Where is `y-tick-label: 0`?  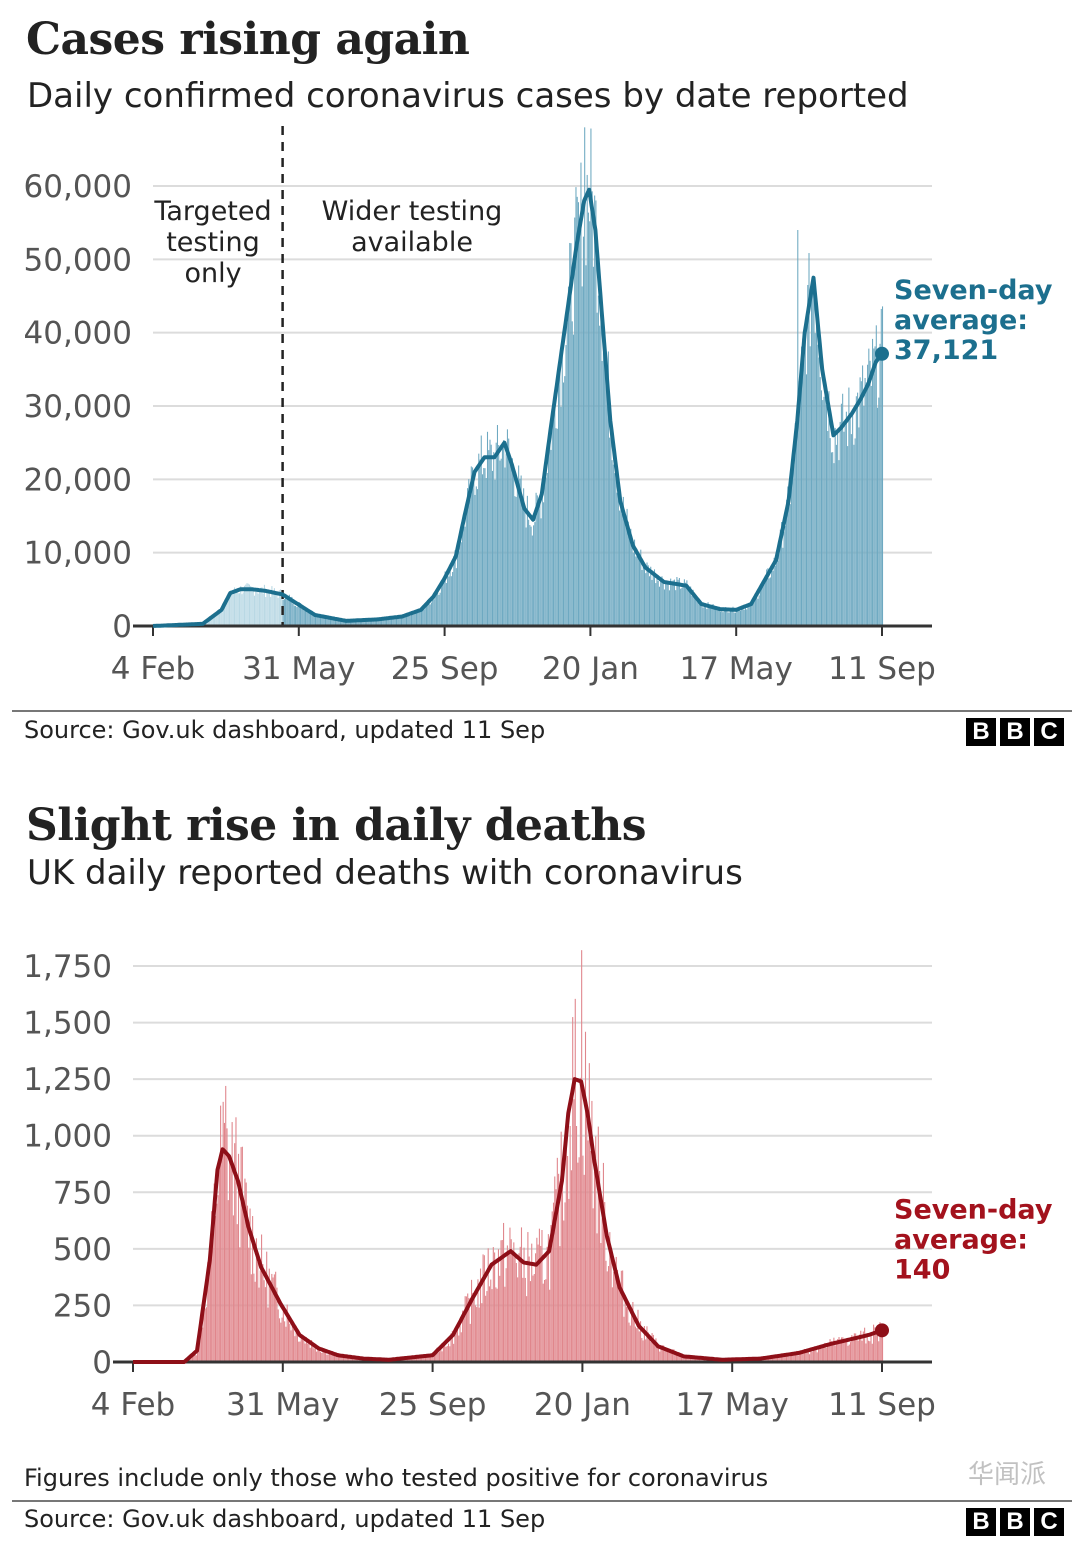
y-tick-label: 0 is located at coordinates (102, 1363).